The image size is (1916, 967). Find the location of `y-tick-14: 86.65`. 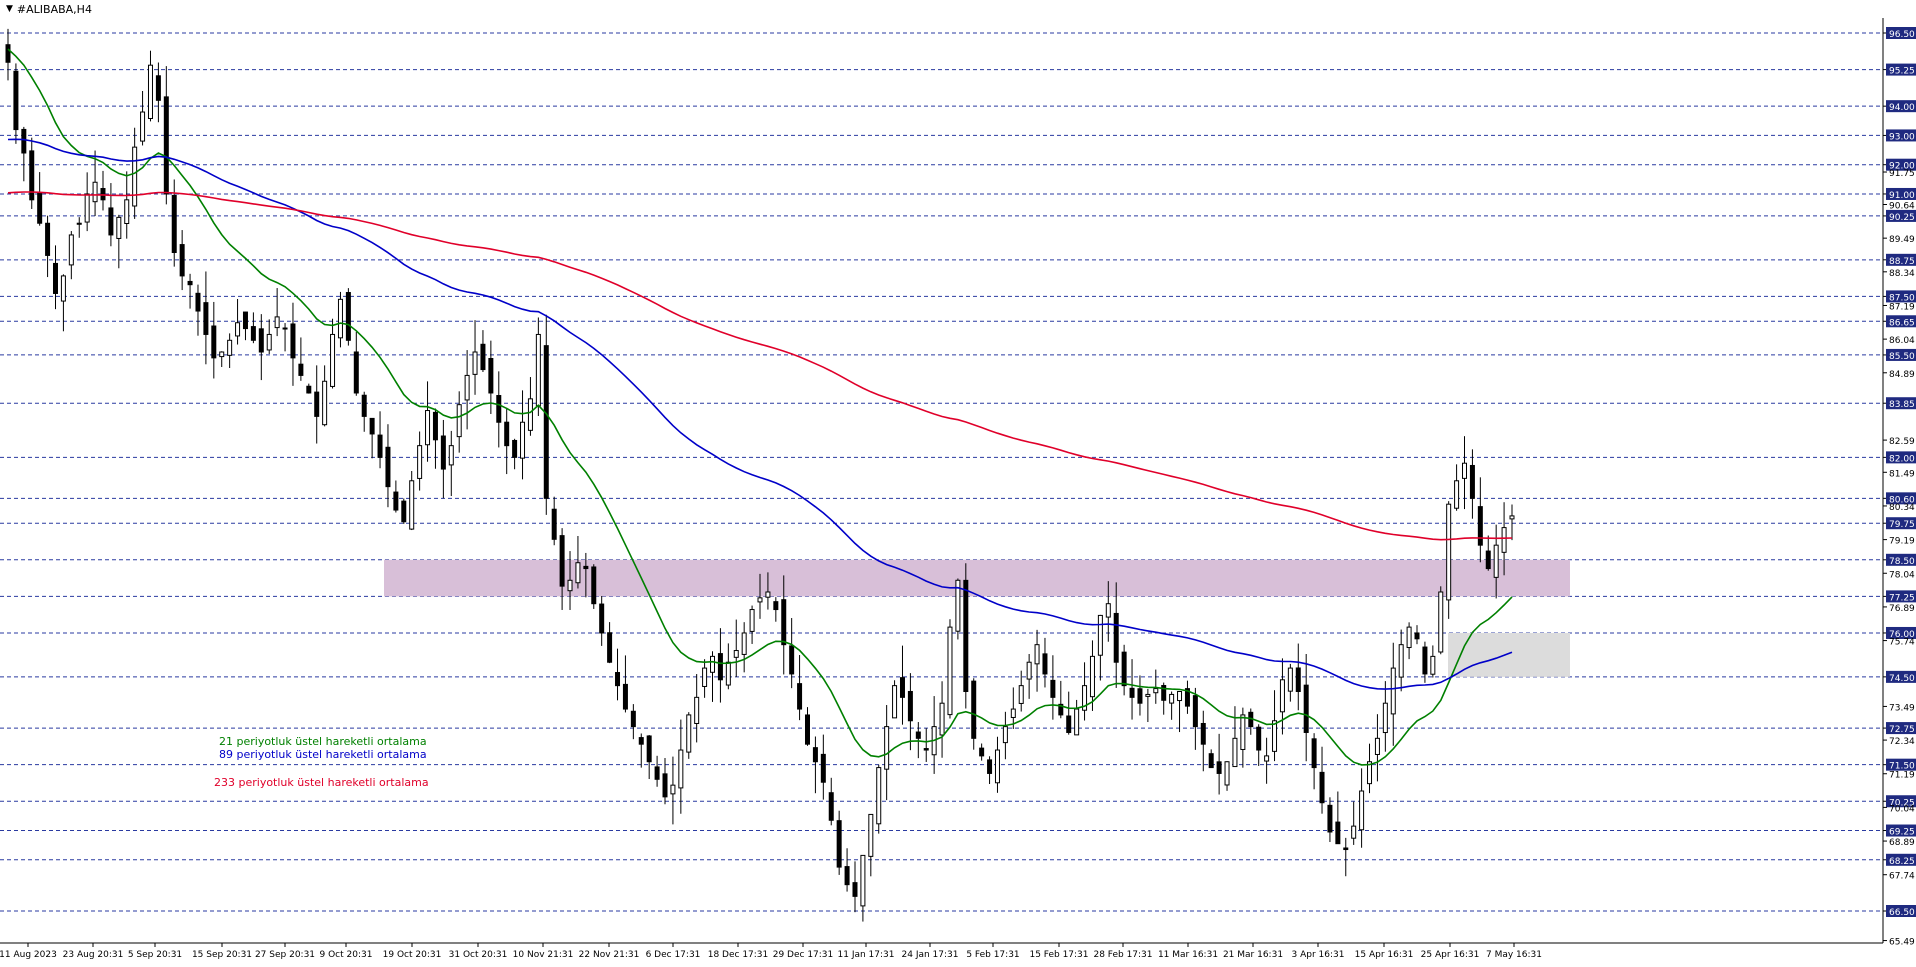

y-tick-14: 86.65 is located at coordinates (1899, 321).